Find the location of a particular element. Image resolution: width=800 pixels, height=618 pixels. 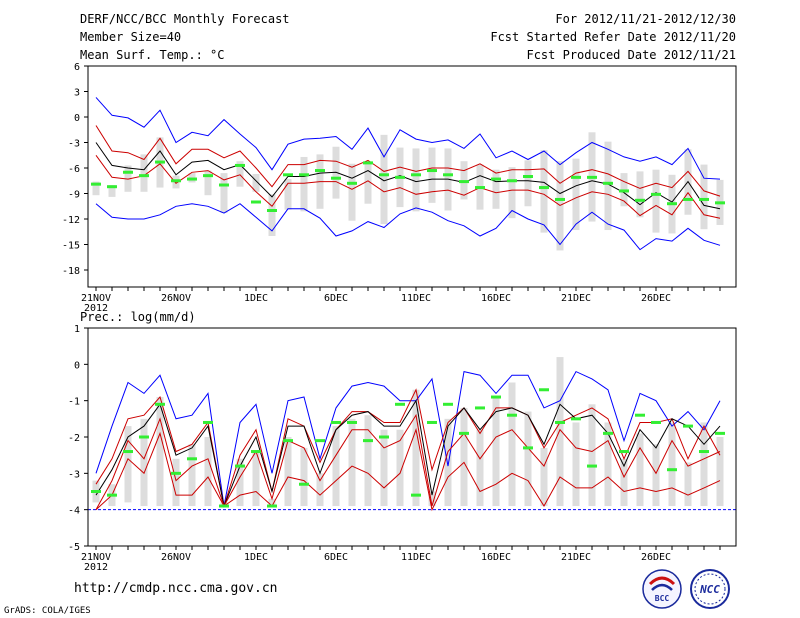

footer-url: http://cmdp.ncc.cma.gov.cn is located at coordinates (176, 588).